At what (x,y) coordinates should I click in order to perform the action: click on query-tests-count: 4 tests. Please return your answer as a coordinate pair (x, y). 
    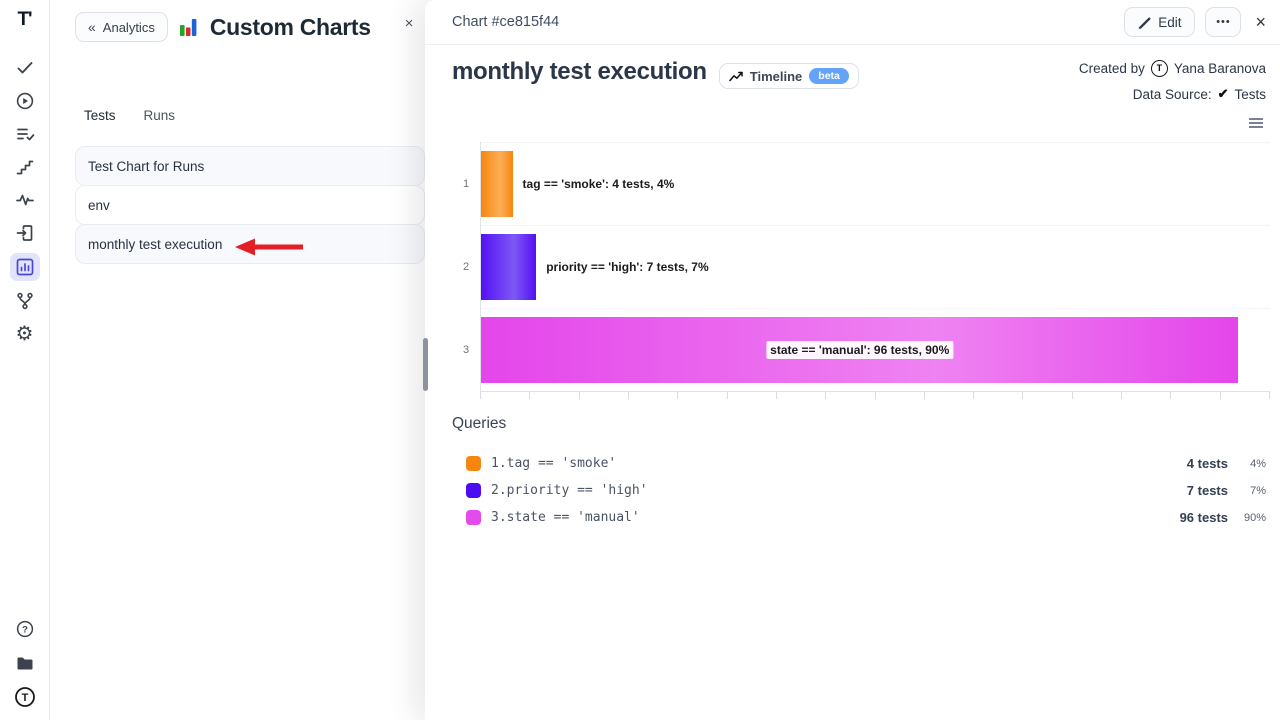
    Looking at the image, I should click on (1207, 463).